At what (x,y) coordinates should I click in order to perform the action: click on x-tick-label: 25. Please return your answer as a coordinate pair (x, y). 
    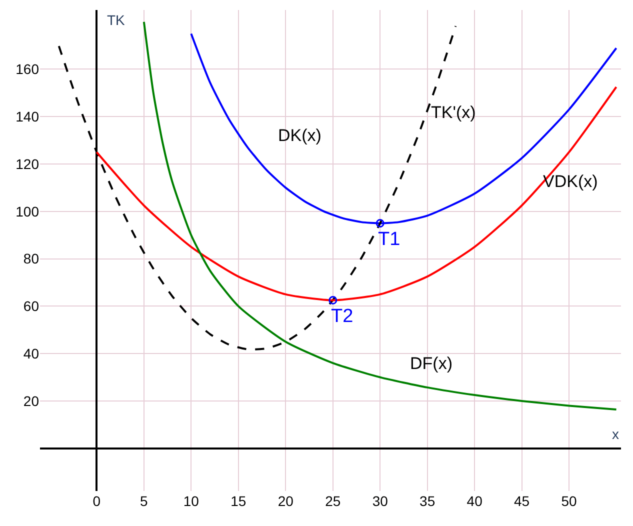
    Looking at the image, I should click on (333, 501).